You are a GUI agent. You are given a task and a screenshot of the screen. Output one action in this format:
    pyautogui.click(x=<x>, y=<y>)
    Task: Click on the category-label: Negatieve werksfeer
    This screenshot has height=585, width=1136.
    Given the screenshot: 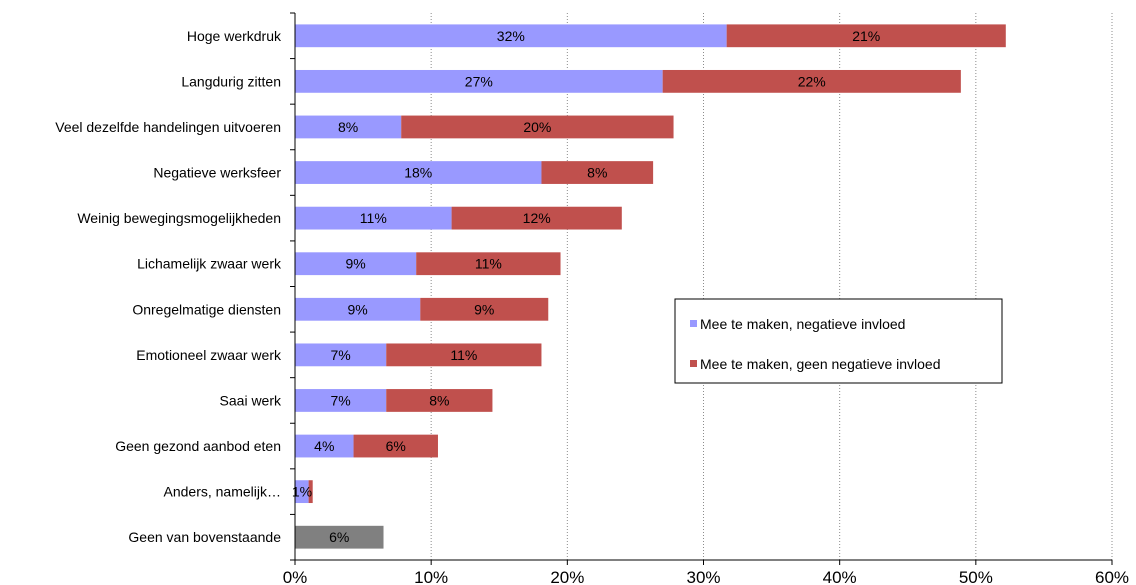 What is the action you would take?
    pyautogui.click(x=217, y=173)
    